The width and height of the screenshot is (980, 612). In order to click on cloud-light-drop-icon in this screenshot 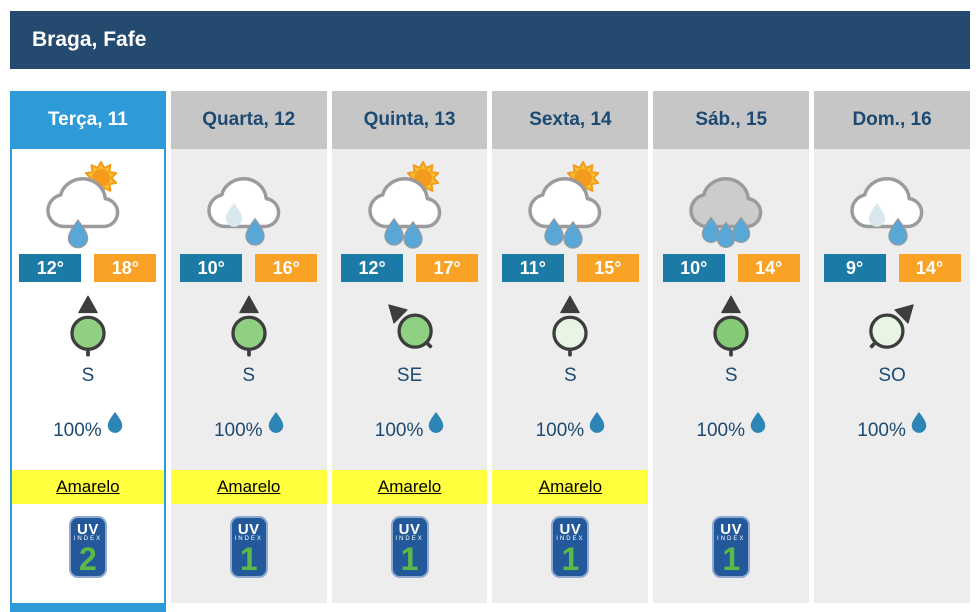, I will do `click(892, 201)`.